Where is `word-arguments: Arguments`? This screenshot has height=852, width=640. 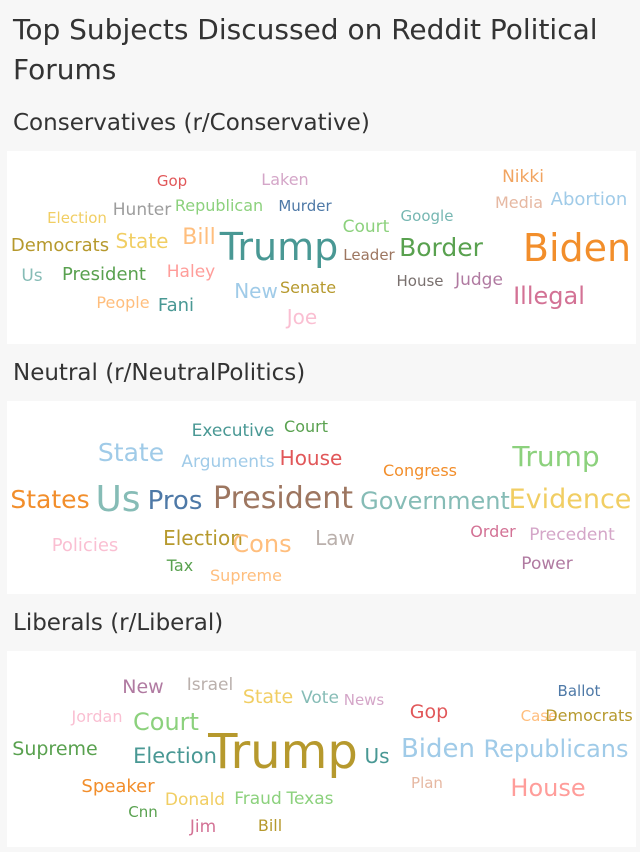 word-arguments: Arguments is located at coordinates (228, 461).